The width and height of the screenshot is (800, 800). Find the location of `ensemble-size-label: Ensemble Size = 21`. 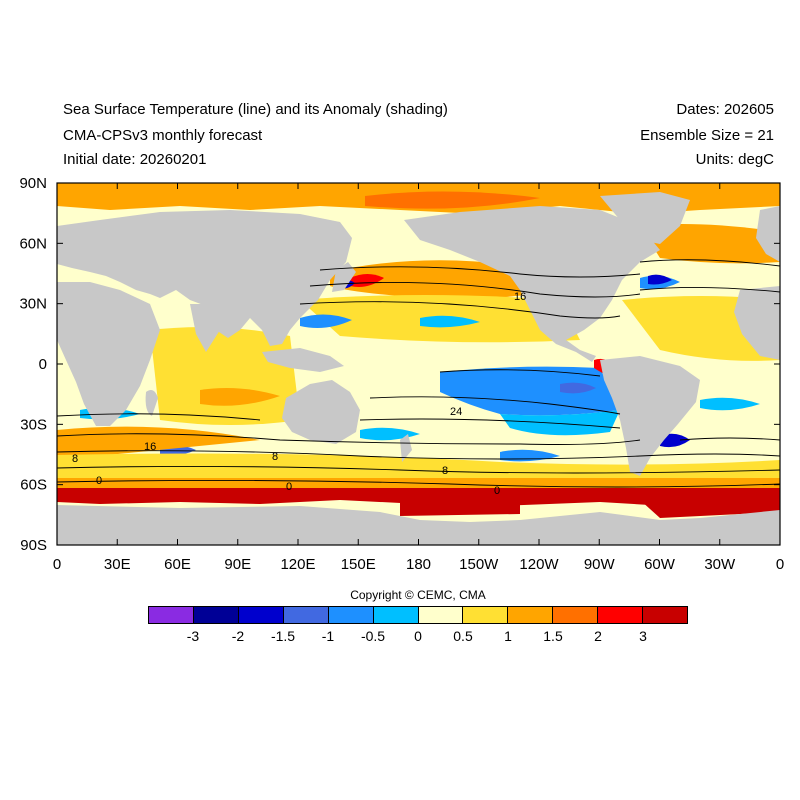

ensemble-size-label: Ensemble Size = 21 is located at coordinates (707, 135).